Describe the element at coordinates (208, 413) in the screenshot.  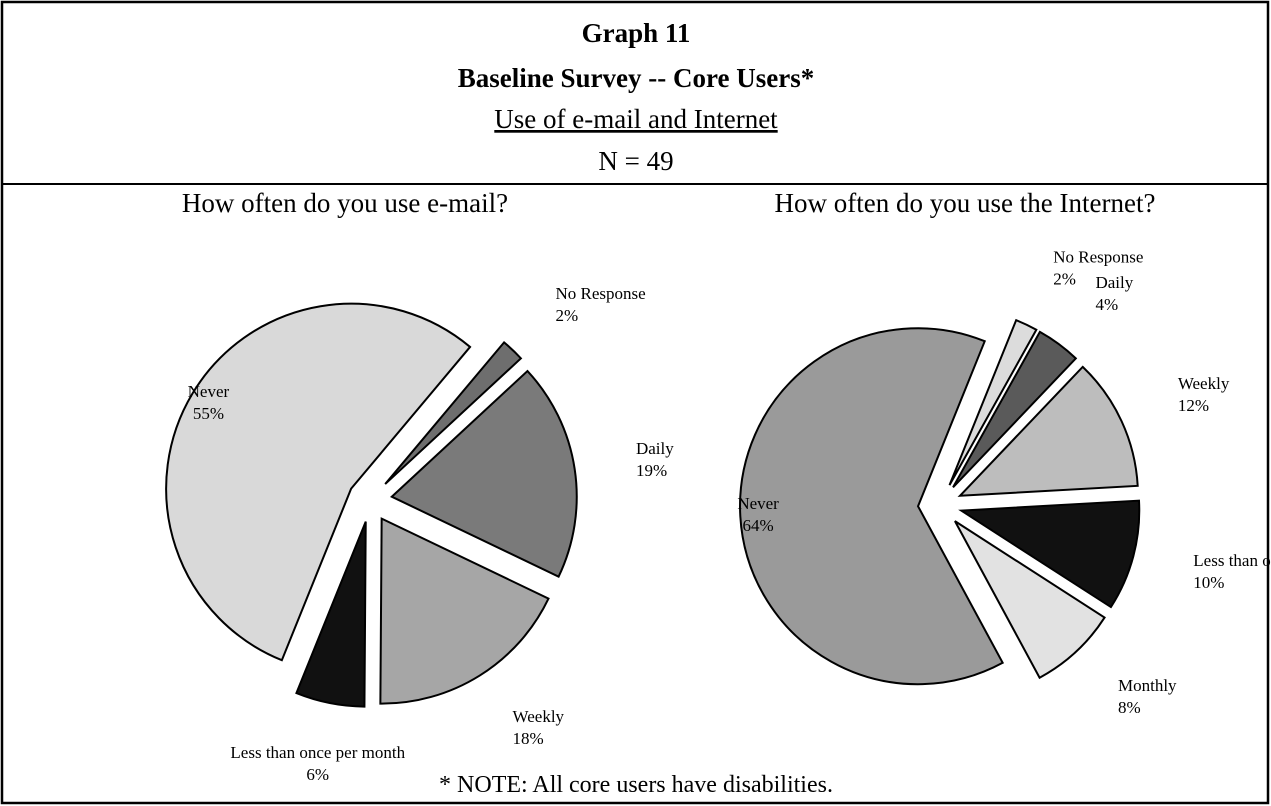
I see `slice-value-label: 55%` at that location.